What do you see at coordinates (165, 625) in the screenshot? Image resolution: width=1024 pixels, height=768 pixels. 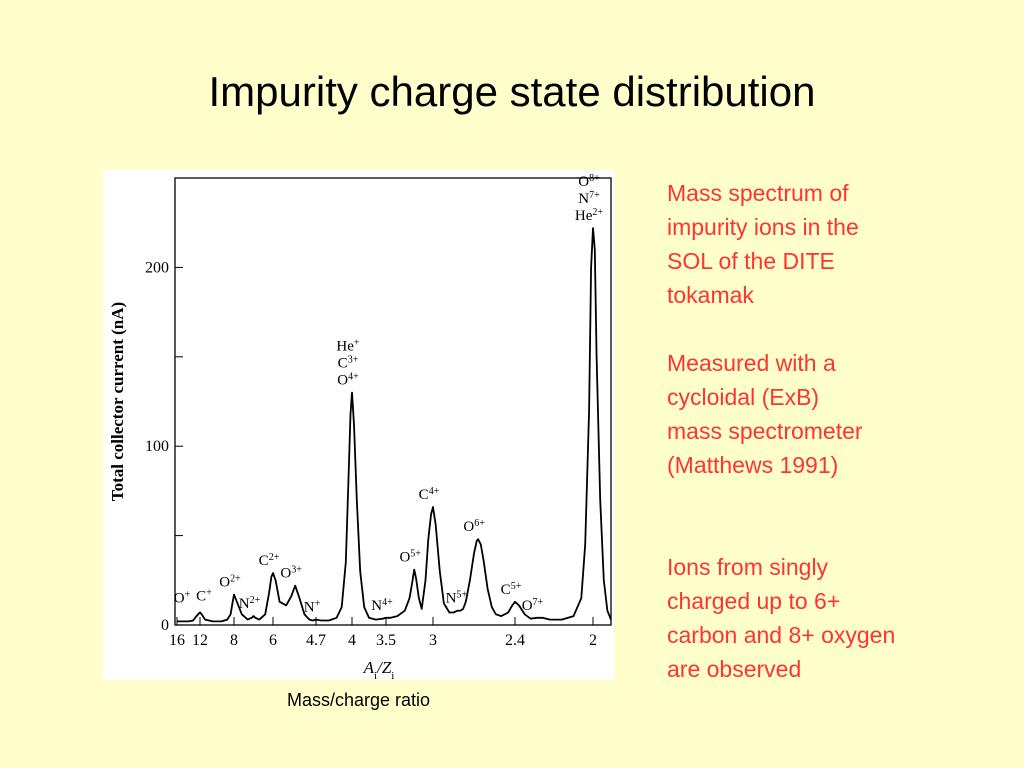 I see `y-tick-label: 0` at bounding box center [165, 625].